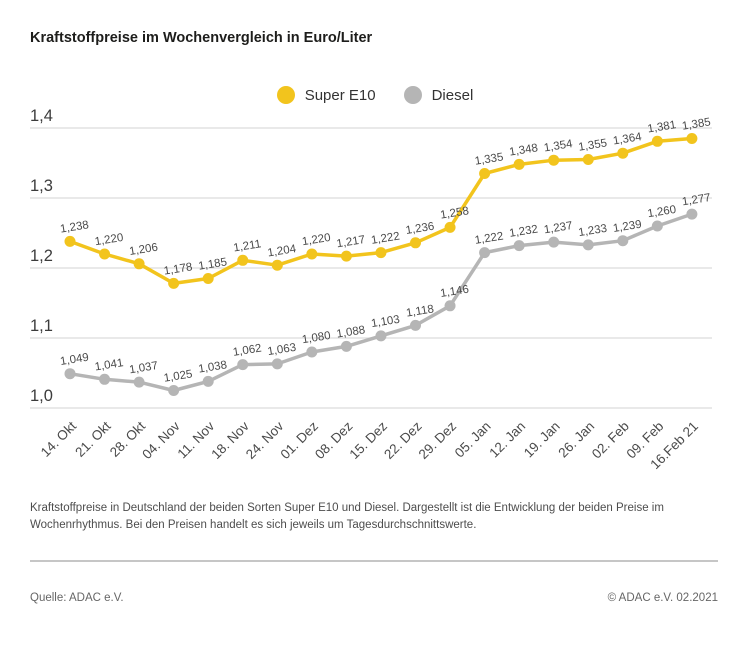  What do you see at coordinates (524, 150) in the screenshot?
I see `data-point-label-super-e10: 1,348` at bounding box center [524, 150].